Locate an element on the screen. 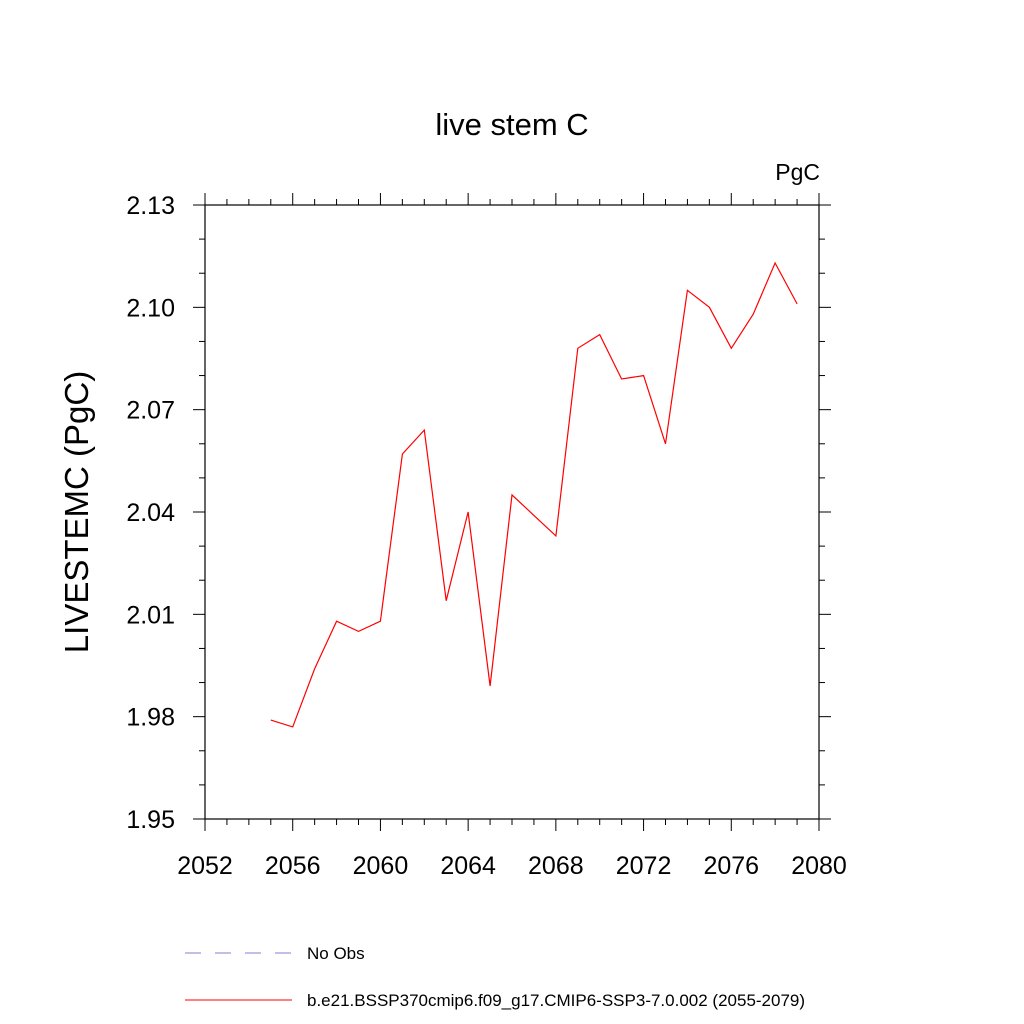  y-tick-label: 1.98 is located at coordinates (150, 718).